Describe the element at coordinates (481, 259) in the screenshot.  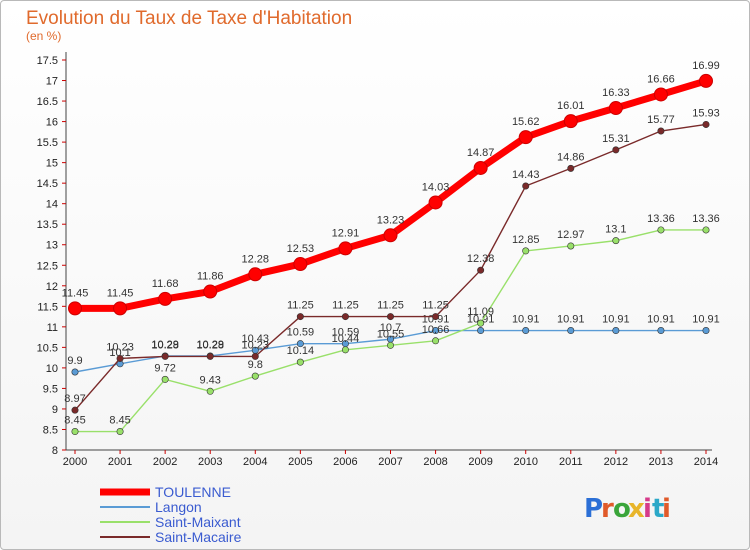
I see `data-label: 12.38` at that location.